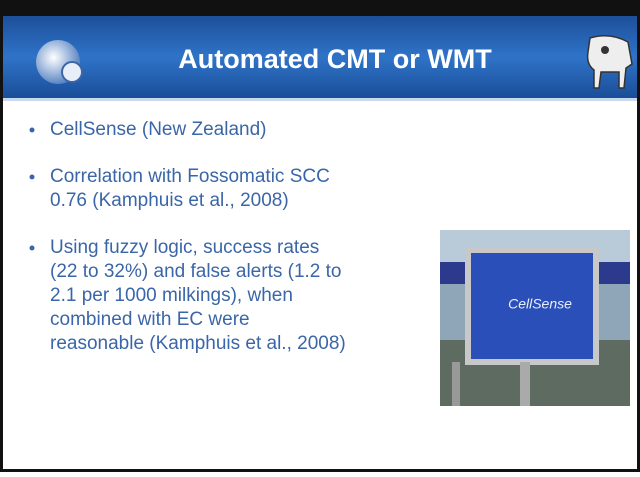 The width and height of the screenshot is (640, 477). I want to click on bullet-text: Correlation with Fossomatic SCC, so click(190, 176).